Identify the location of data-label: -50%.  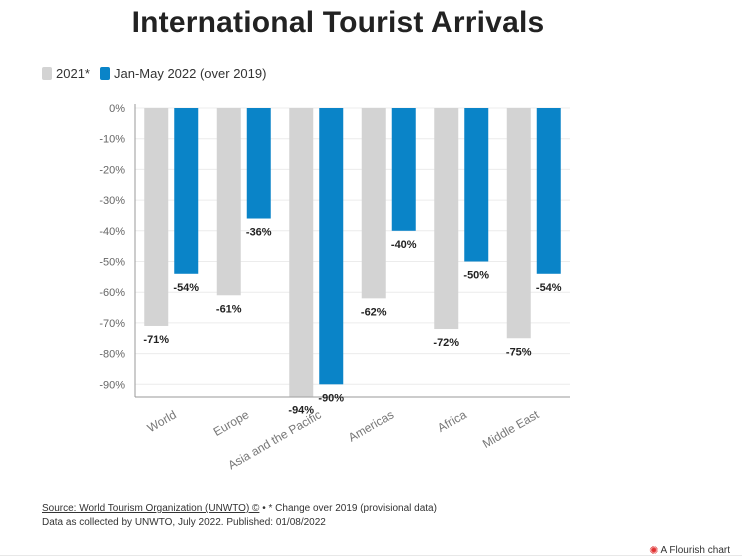
(476, 276).